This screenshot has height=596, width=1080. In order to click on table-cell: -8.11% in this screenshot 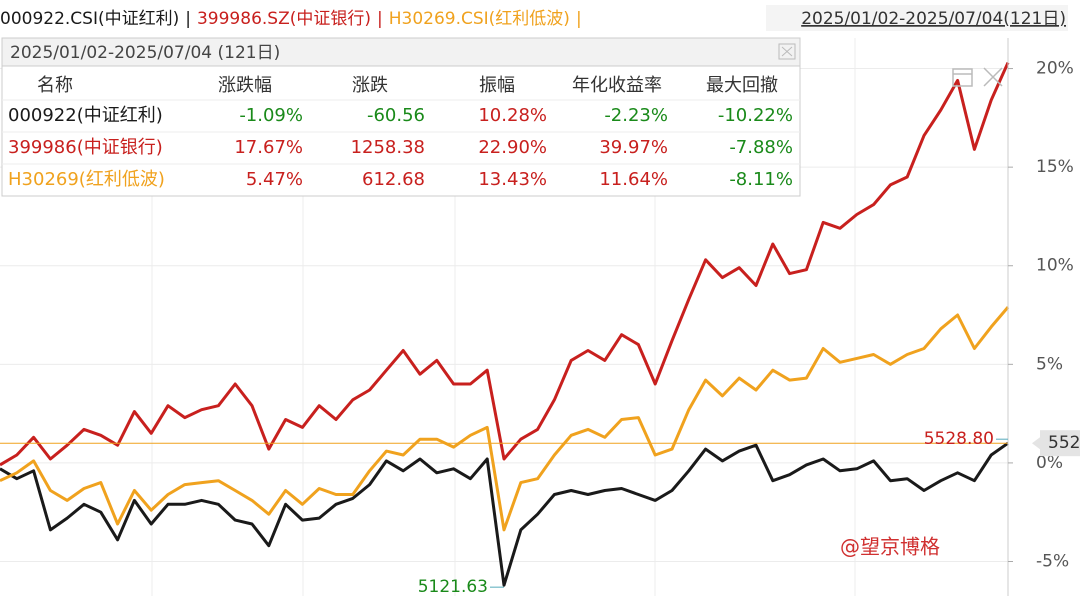, I will do `click(761, 179)`.